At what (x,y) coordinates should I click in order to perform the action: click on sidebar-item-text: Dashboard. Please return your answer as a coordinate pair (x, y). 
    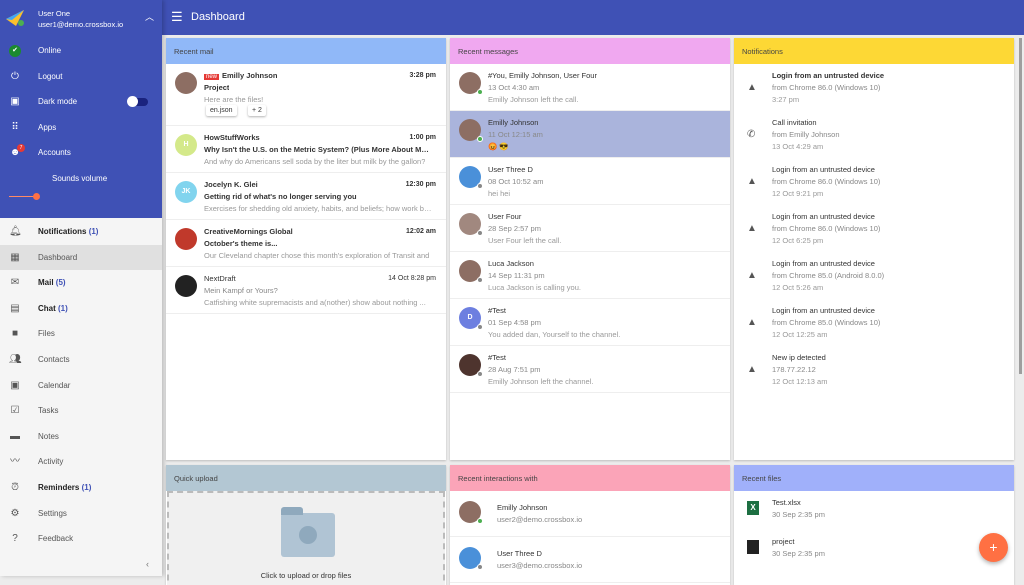
    Looking at the image, I should click on (58, 257).